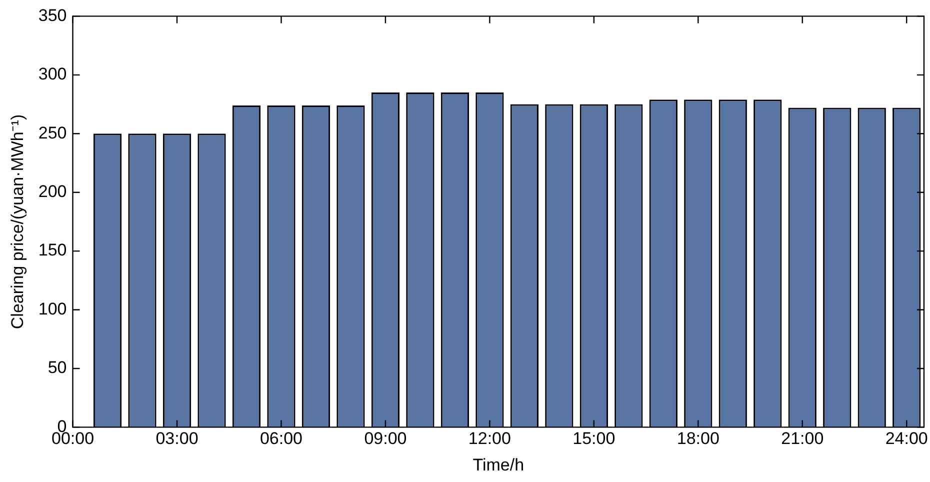  Describe the element at coordinates (594, 438) in the screenshot. I see `x-tick-label: 15:00` at that location.